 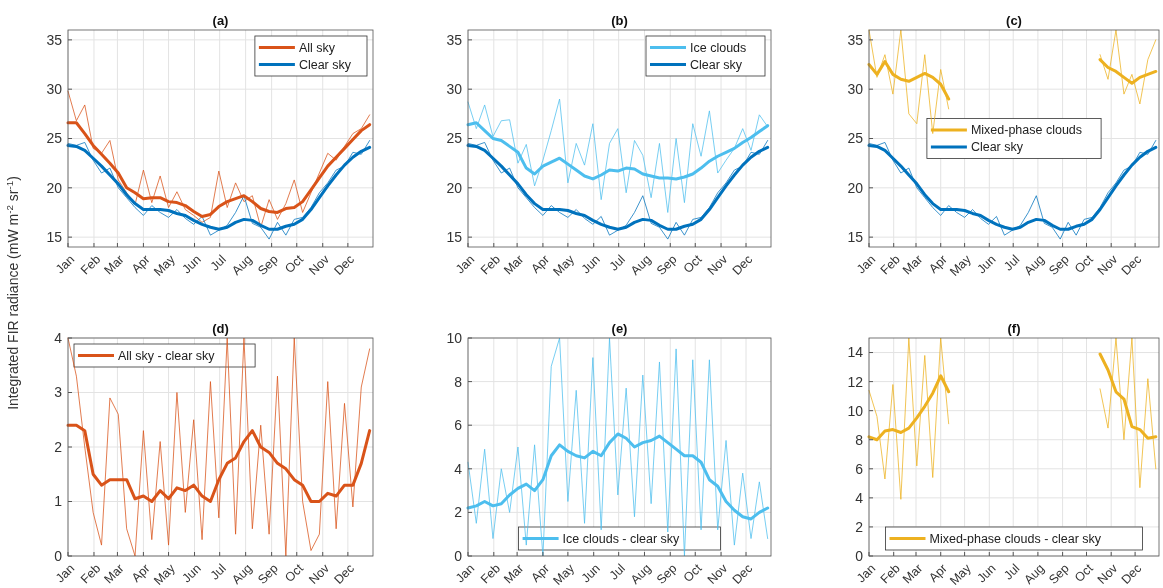 I want to click on y-tick-label: 12, so click(x=855, y=381).